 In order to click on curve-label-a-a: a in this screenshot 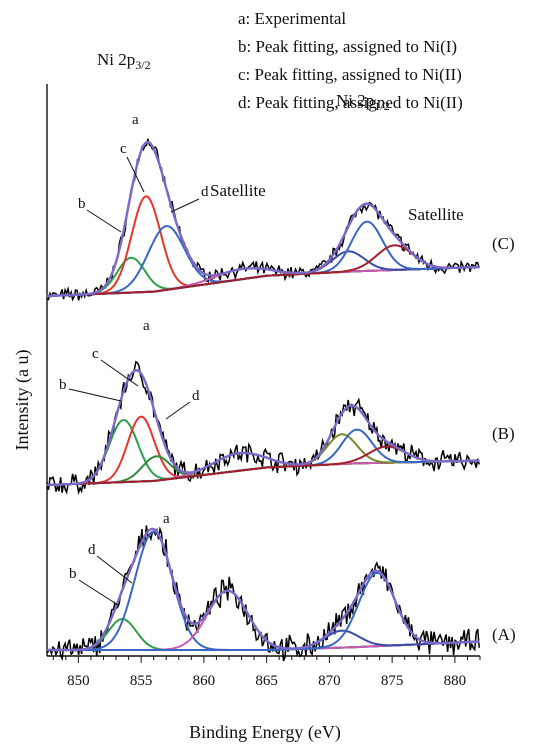, I will do `click(166, 519)`.